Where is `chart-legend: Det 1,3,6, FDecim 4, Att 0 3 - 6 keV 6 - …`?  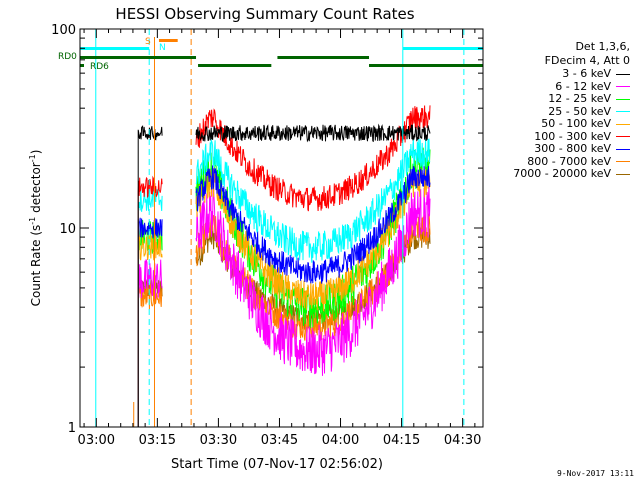
chart-legend: Det 1,3,6, FDecim 4, Att 0 3 - 6 keV 6 - … is located at coordinates (565, 110).